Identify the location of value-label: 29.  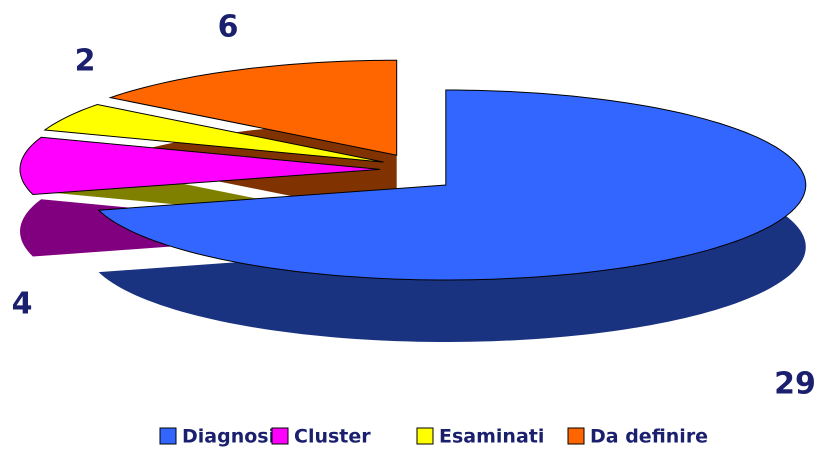
(795, 384).